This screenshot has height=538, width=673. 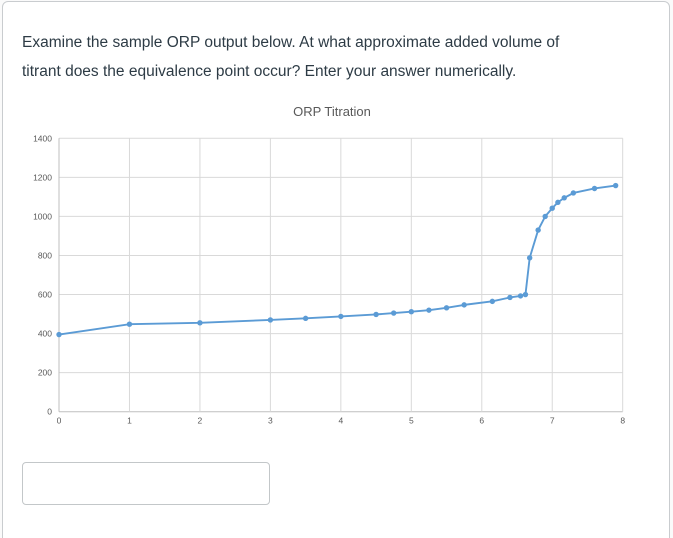 What do you see at coordinates (481, 421) in the screenshot?
I see `x-tick-label: 6` at bounding box center [481, 421].